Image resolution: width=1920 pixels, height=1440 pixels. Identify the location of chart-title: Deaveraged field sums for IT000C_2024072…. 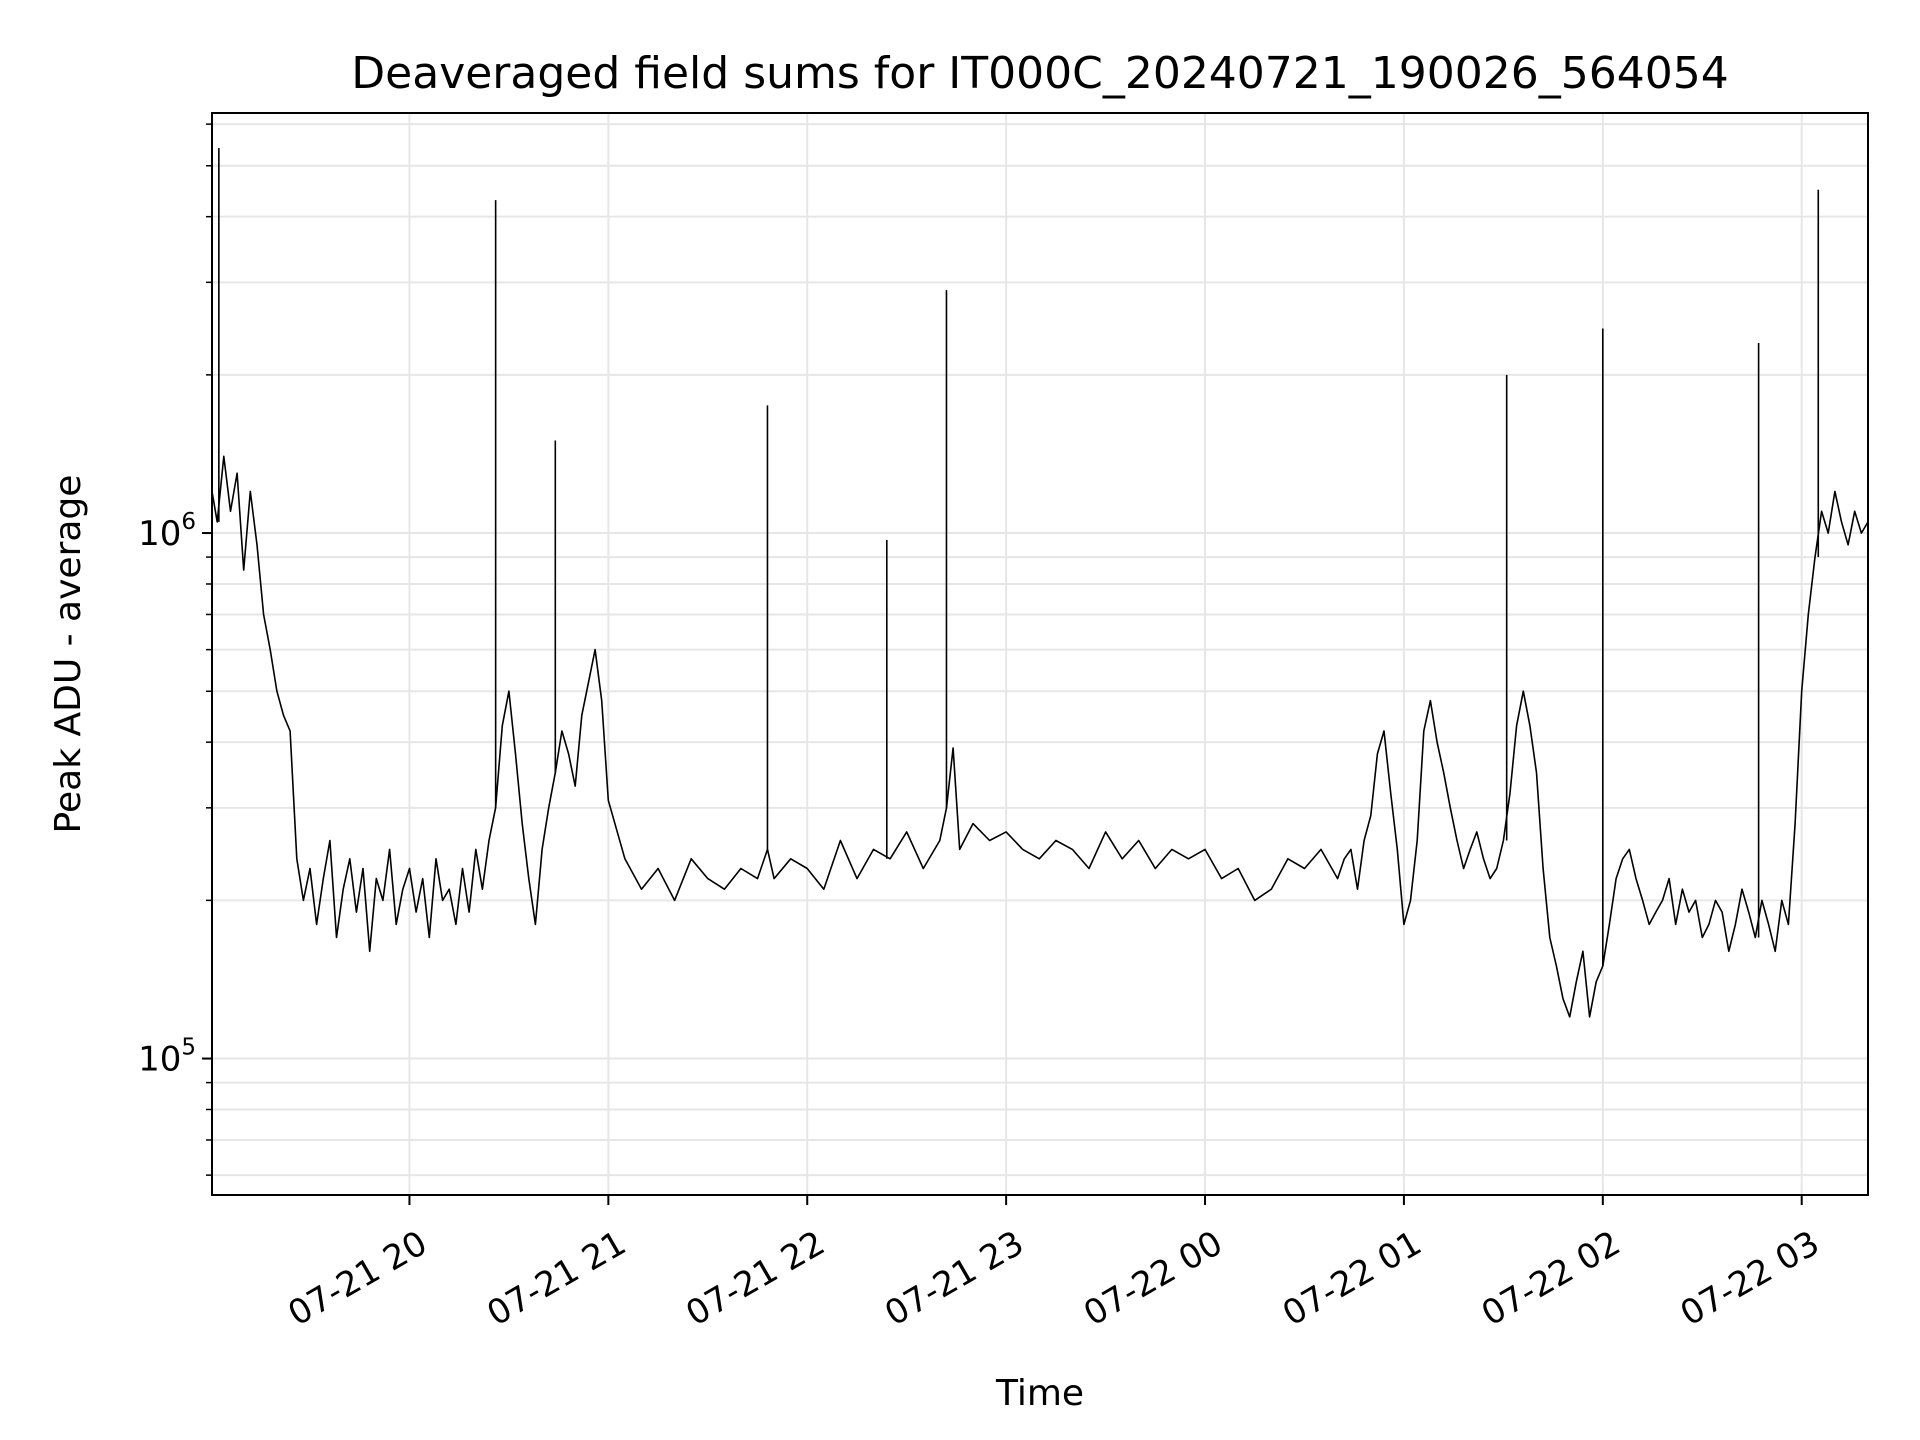
(1039, 73).